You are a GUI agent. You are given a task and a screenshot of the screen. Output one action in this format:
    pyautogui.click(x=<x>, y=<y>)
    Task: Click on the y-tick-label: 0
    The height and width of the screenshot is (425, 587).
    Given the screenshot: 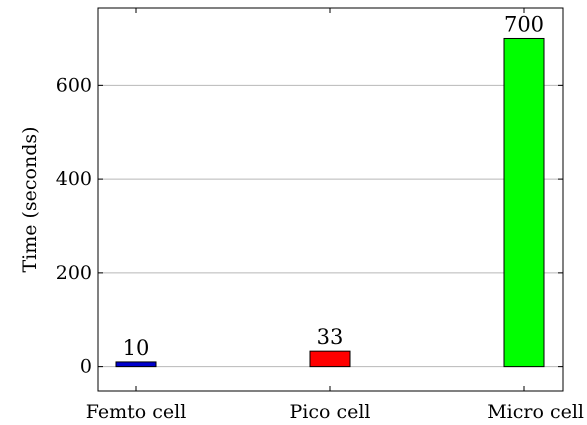 What is the action you would take?
    pyautogui.click(x=86, y=367)
    